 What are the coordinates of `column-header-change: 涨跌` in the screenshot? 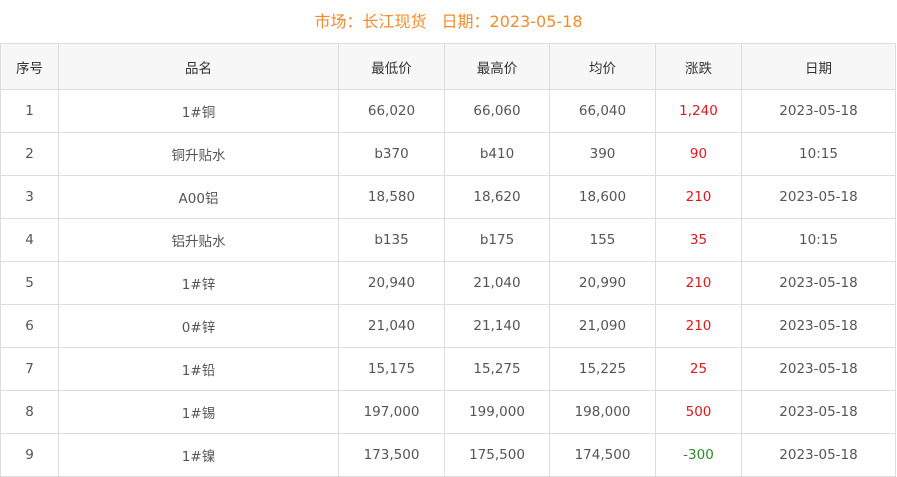 It's located at (698, 66).